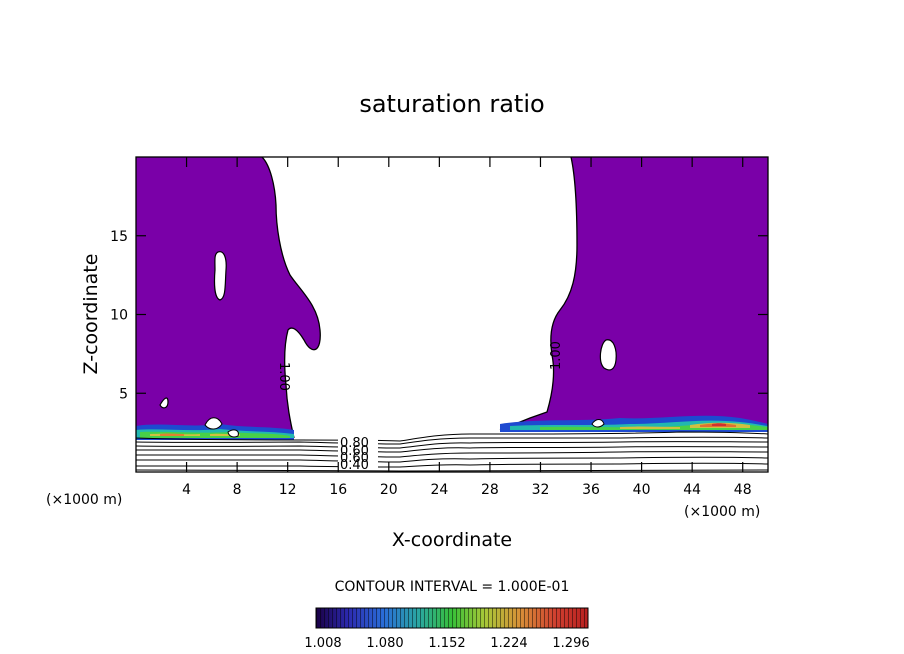 The image size is (904, 654). What do you see at coordinates (634, 293) in the screenshot?
I see `supersaturated-region-right` at bounding box center [634, 293].